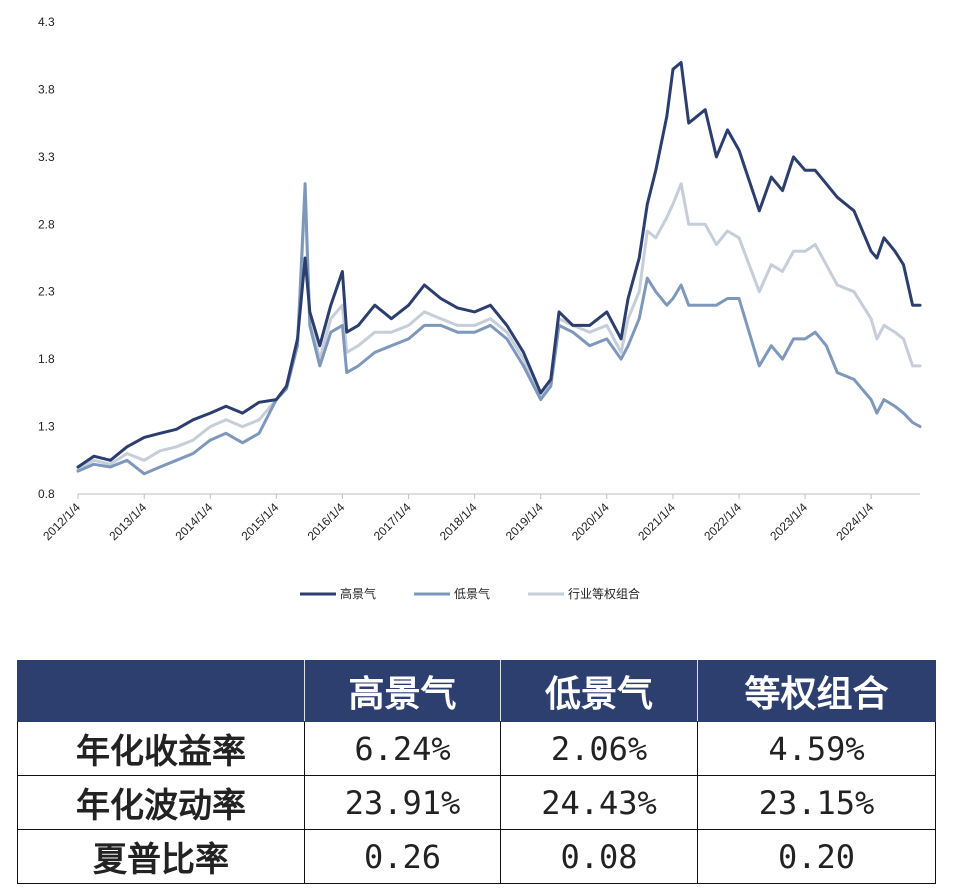  I want to click on table-cell: 23.91%, so click(402, 802).